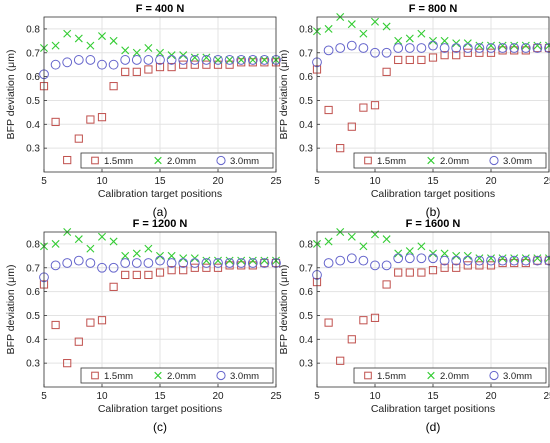  Describe the element at coordinates (391, 161) in the screenshot. I see `legend-label: 1.5mm` at that location.